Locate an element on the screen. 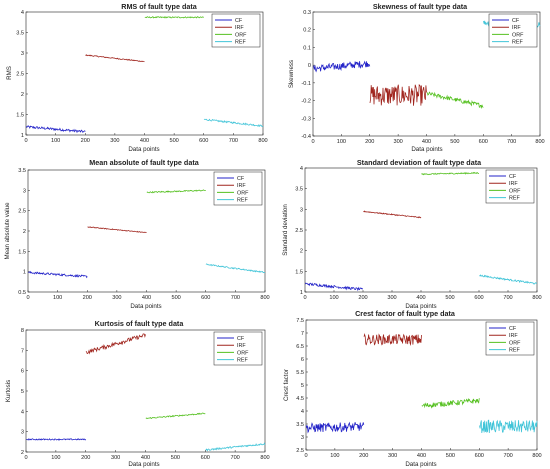  y-tick-label: 6 is located at coordinates (302, 360).